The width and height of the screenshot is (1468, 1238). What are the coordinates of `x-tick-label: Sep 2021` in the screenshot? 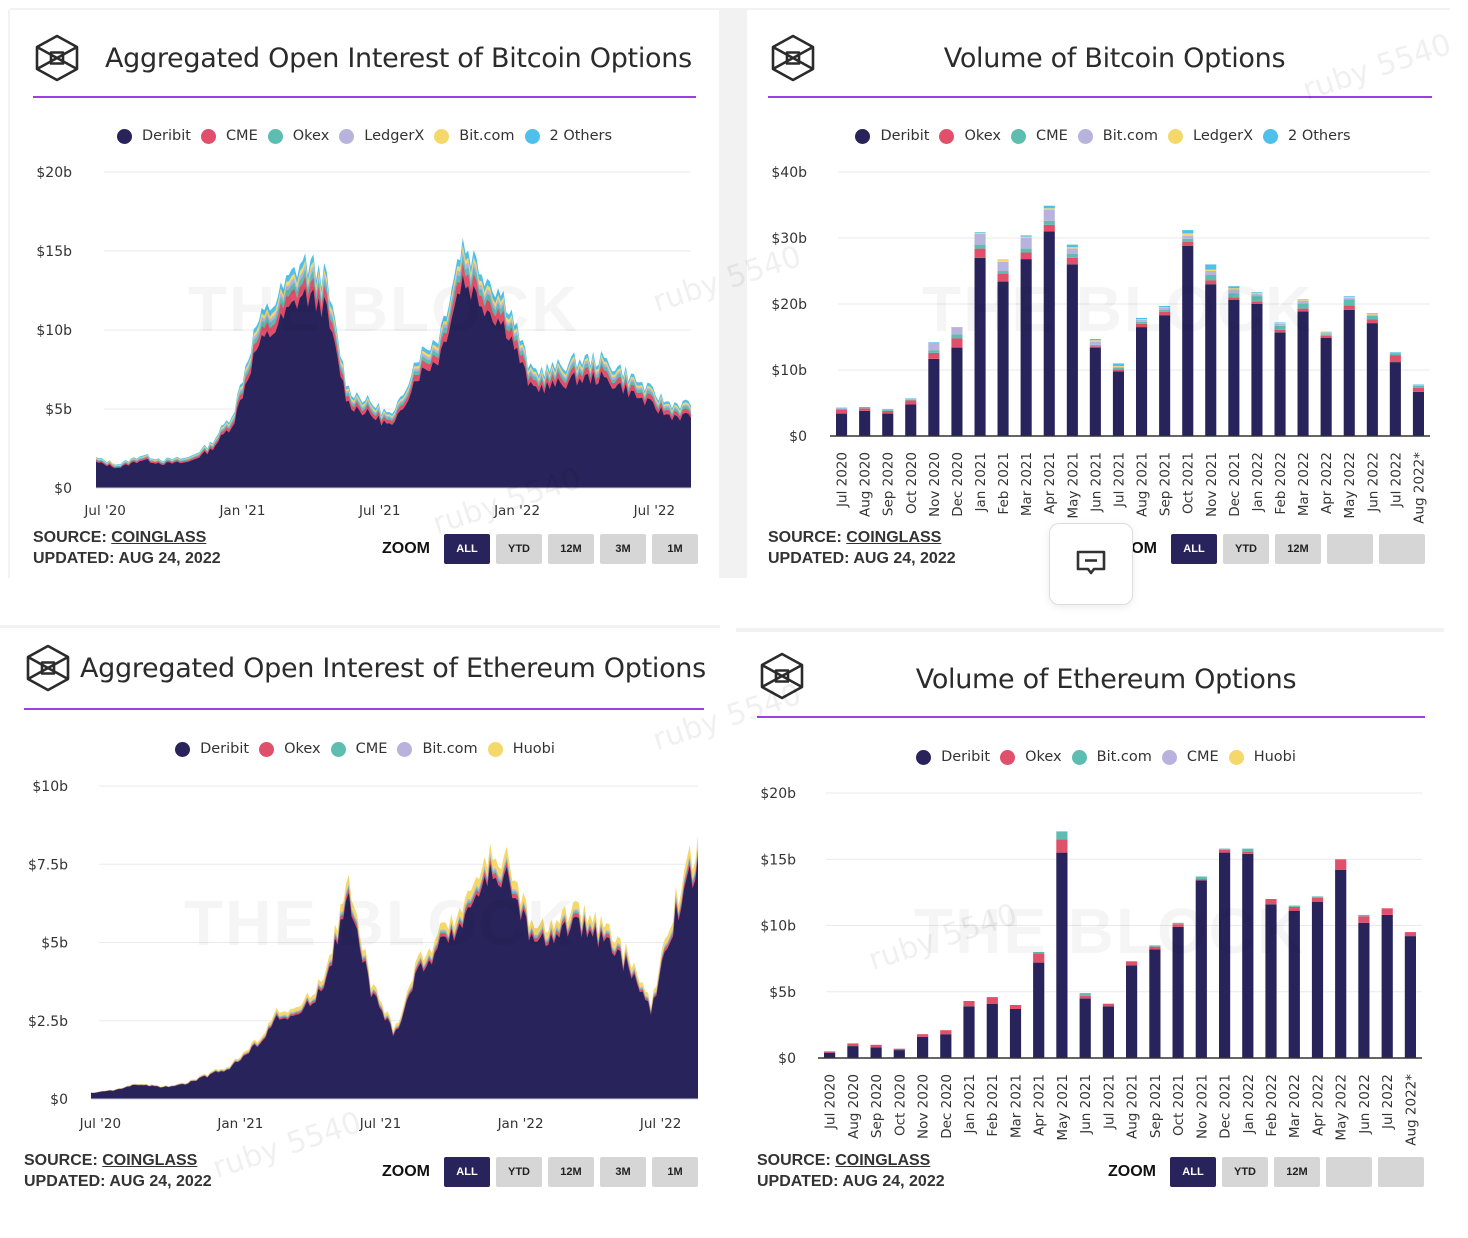 It's located at (1166, 484).